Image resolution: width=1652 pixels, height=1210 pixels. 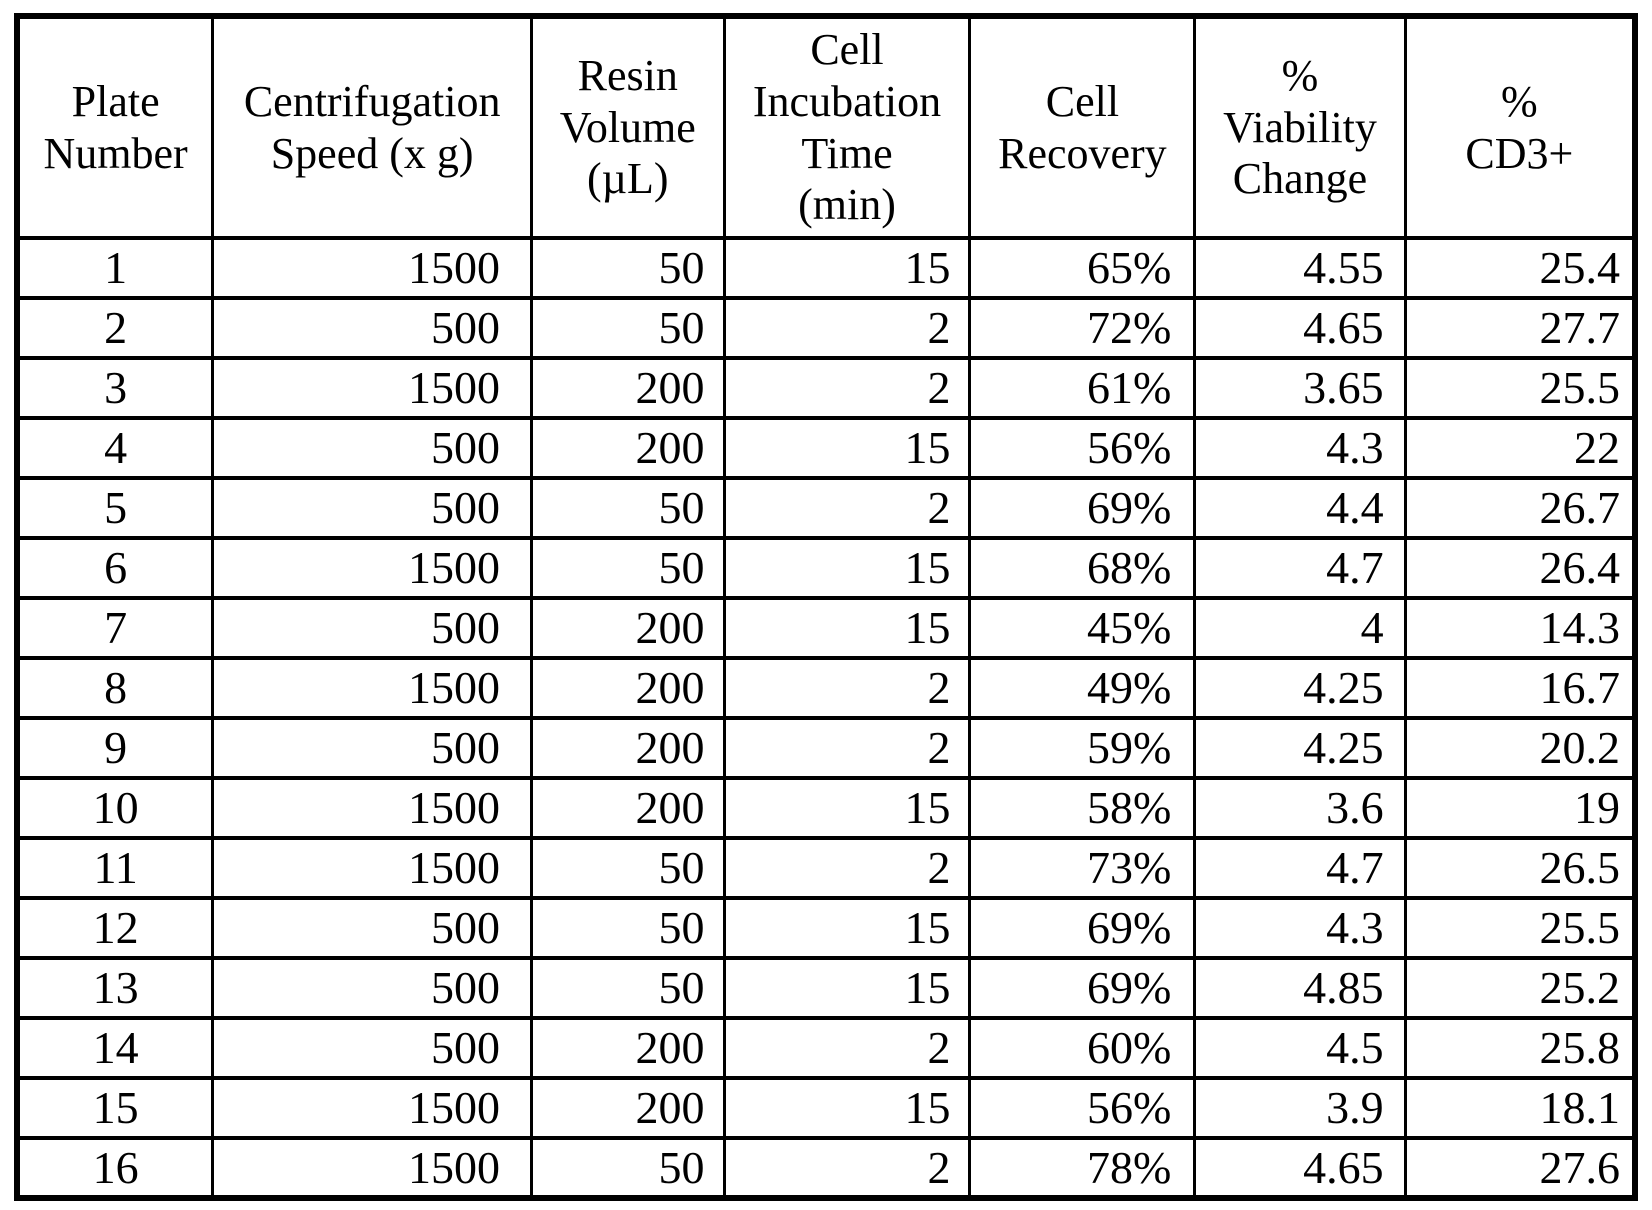 I want to click on table-row: 12 500 50 15 69% 4.3 25.5, so click(x=826, y=928).